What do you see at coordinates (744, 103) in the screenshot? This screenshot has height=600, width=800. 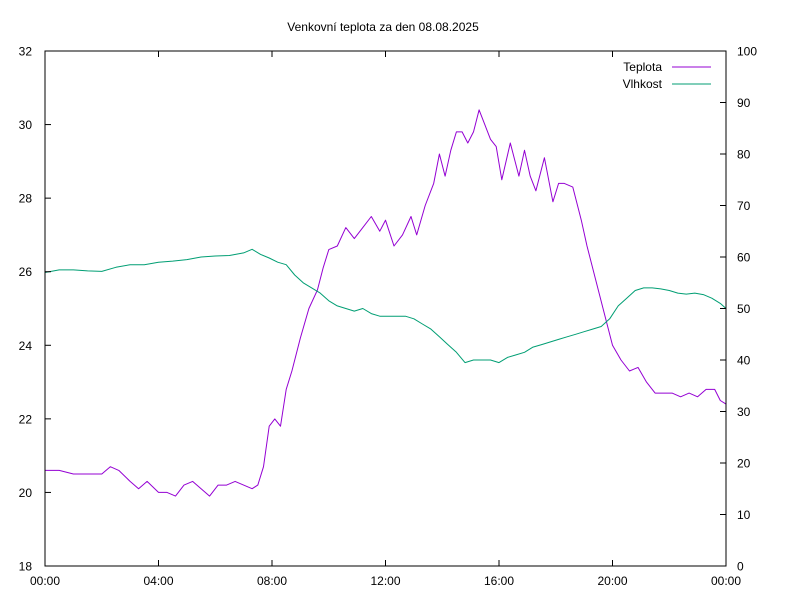 I see `y2-tick-label: 90` at bounding box center [744, 103].